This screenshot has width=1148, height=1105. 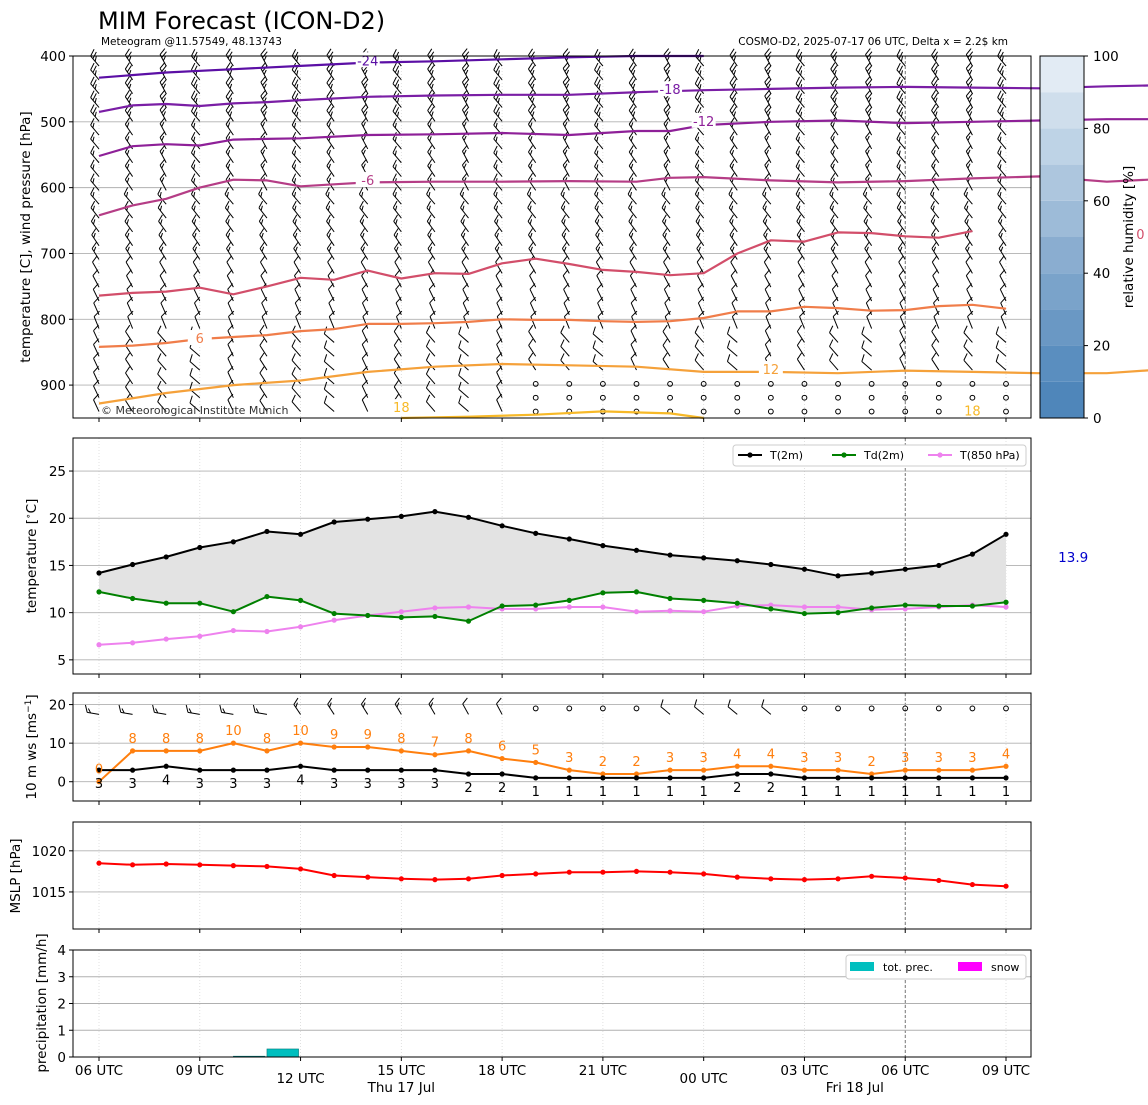 I want to click on legend-label: tot. prec., so click(x=908, y=967).